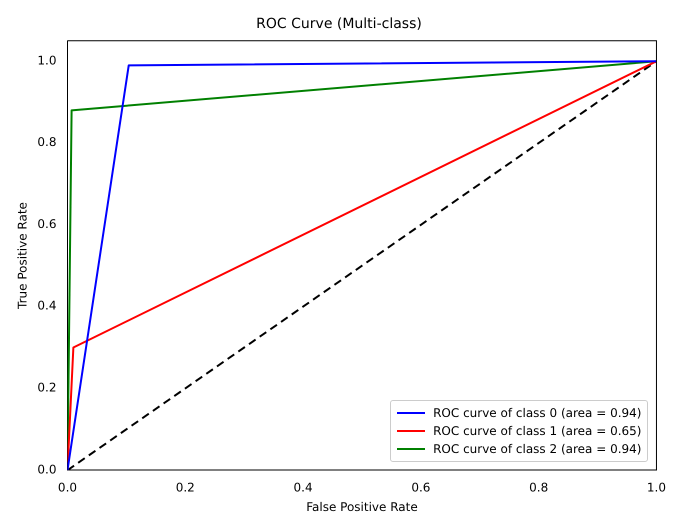 The height and width of the screenshot is (529, 677). Describe the element at coordinates (537, 413) in the screenshot. I see `legend-label: ROC curve of class 0 (area = 0.94)` at that location.